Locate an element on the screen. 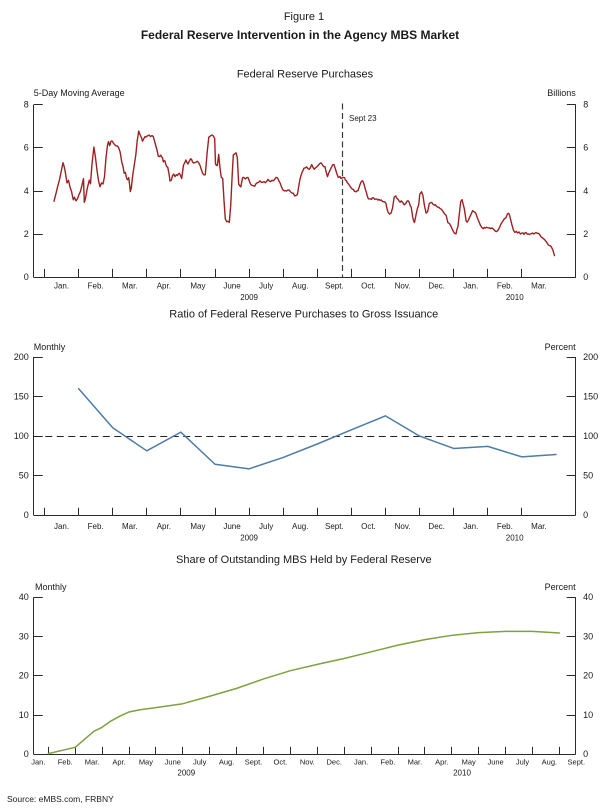 This screenshot has width=600, height=812. svg-text: Source: eMBS.com, FRBNY is located at coordinates (60, 799).